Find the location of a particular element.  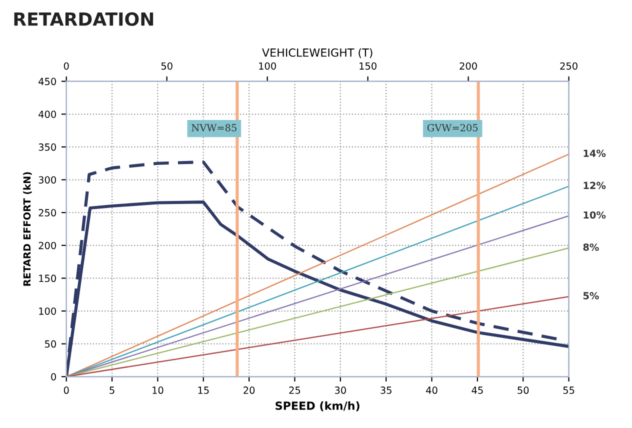

x2-tick-label: 100 is located at coordinates (267, 66).